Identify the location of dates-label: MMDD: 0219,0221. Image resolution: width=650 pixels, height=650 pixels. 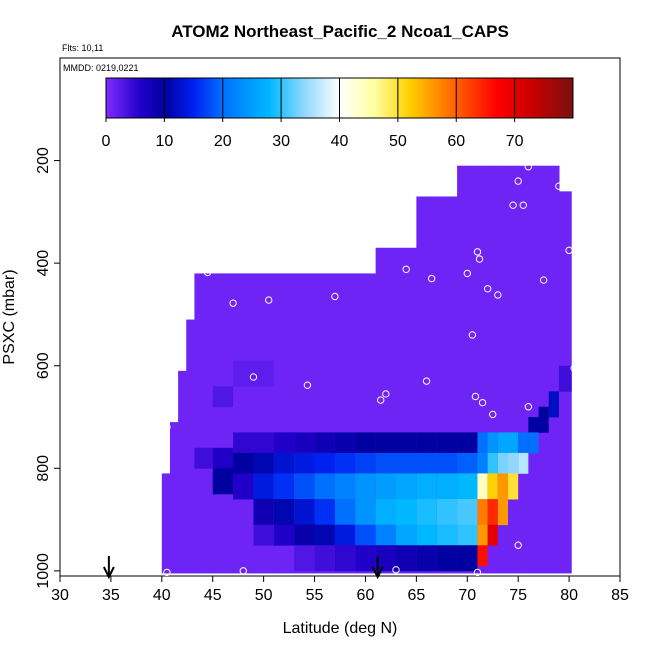
(101, 68).